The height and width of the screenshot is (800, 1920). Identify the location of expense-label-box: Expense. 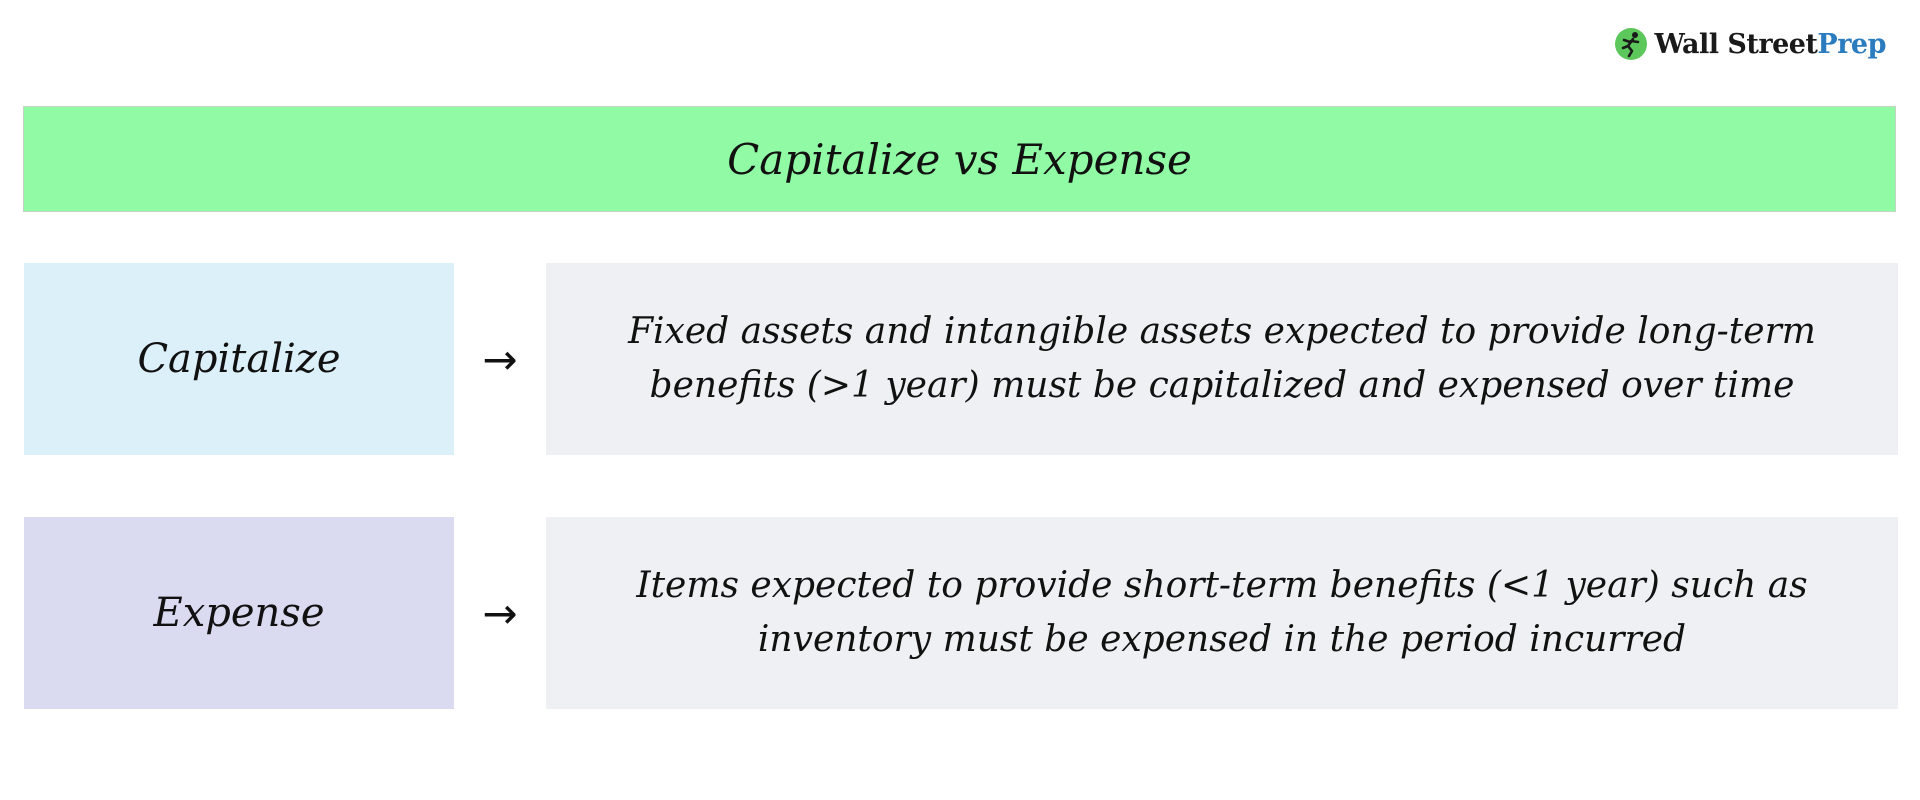
(239, 613).